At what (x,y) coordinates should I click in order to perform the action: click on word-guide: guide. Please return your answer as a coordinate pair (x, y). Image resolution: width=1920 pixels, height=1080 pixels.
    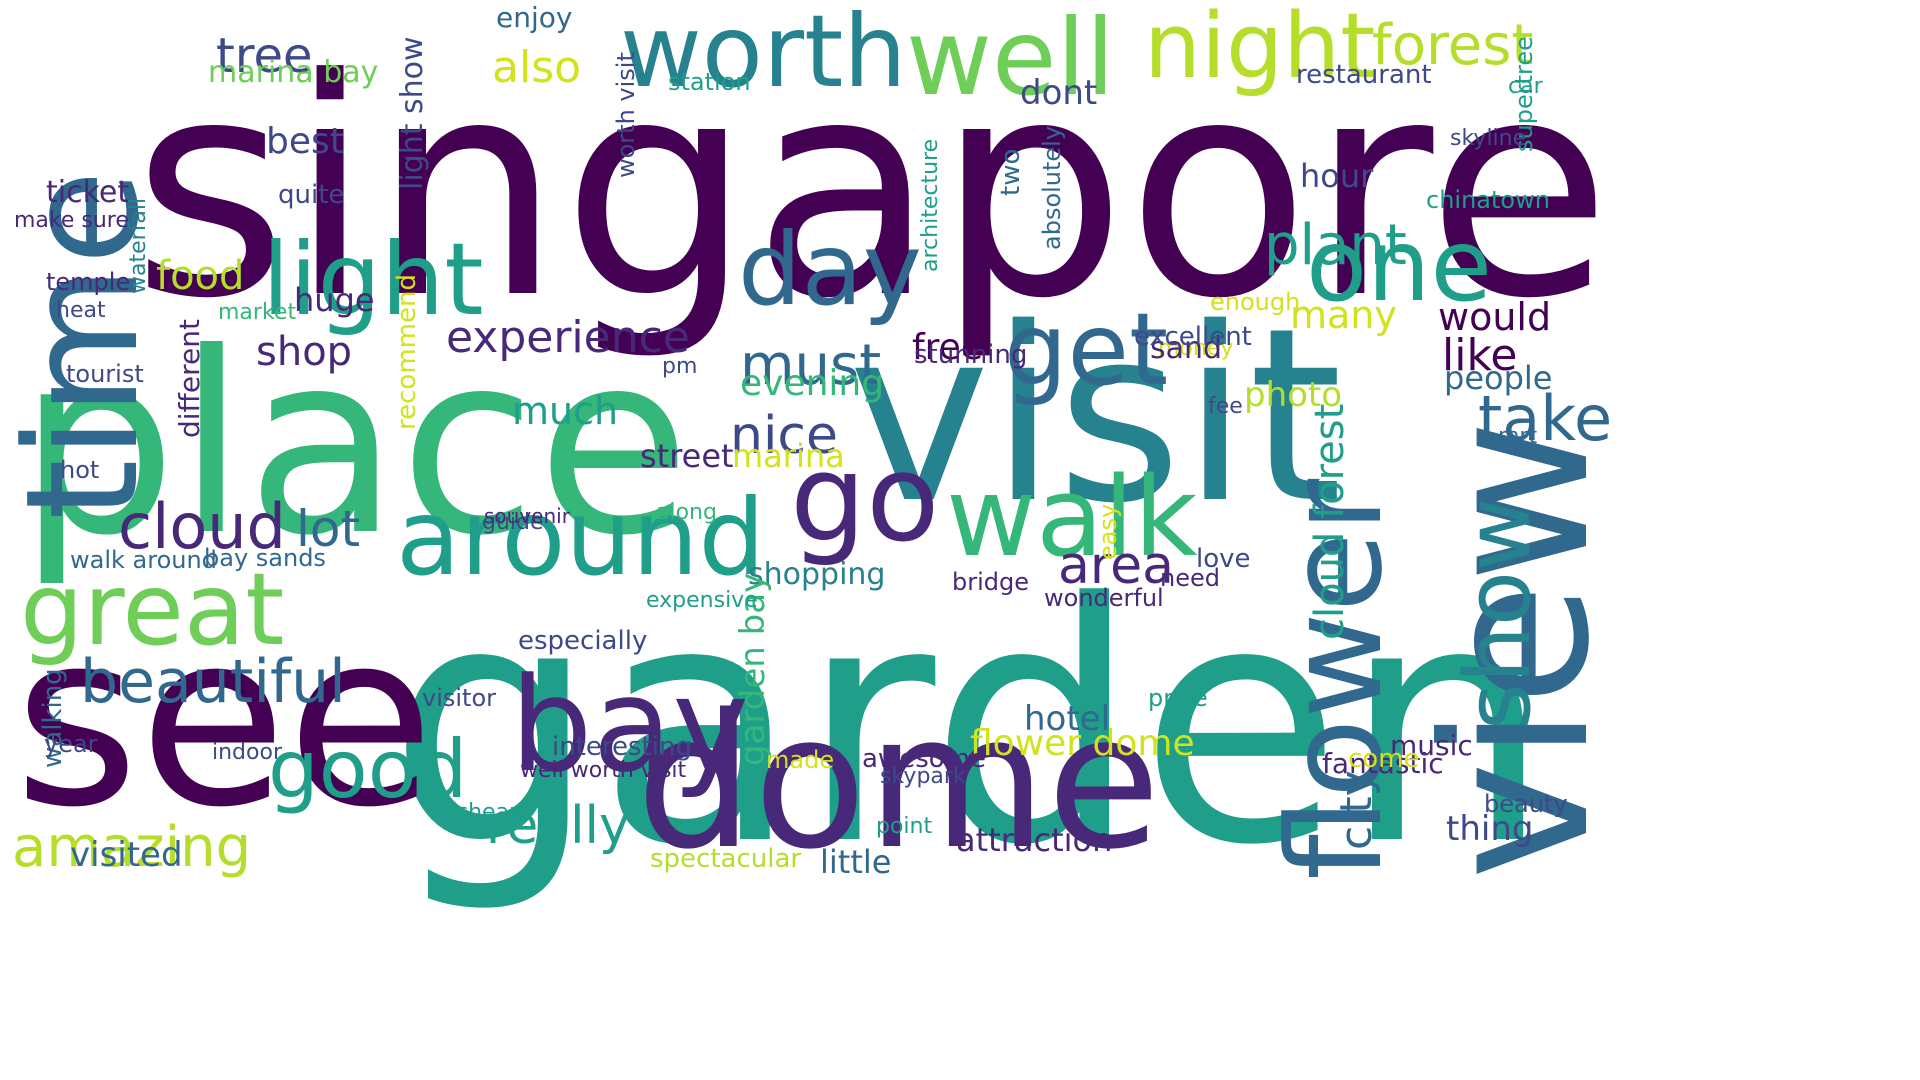
    Looking at the image, I should click on (513, 522).